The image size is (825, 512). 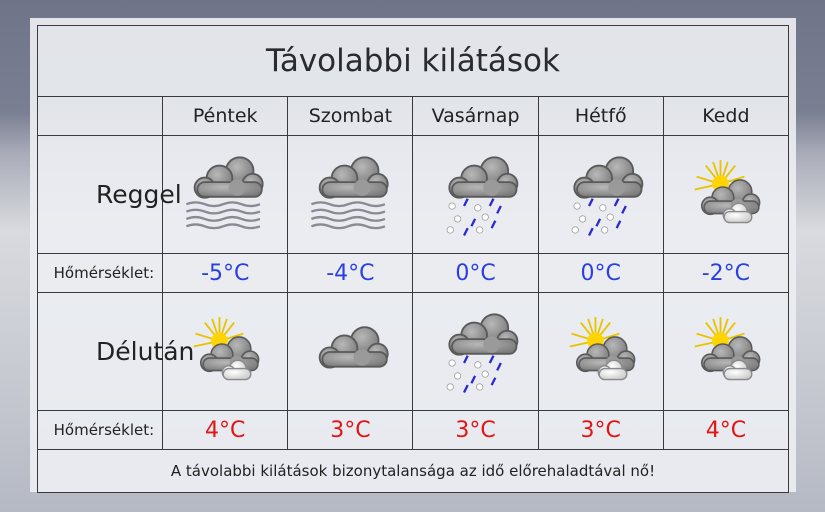 What do you see at coordinates (726, 116) in the screenshot?
I see `day-header: Kedd` at bounding box center [726, 116].